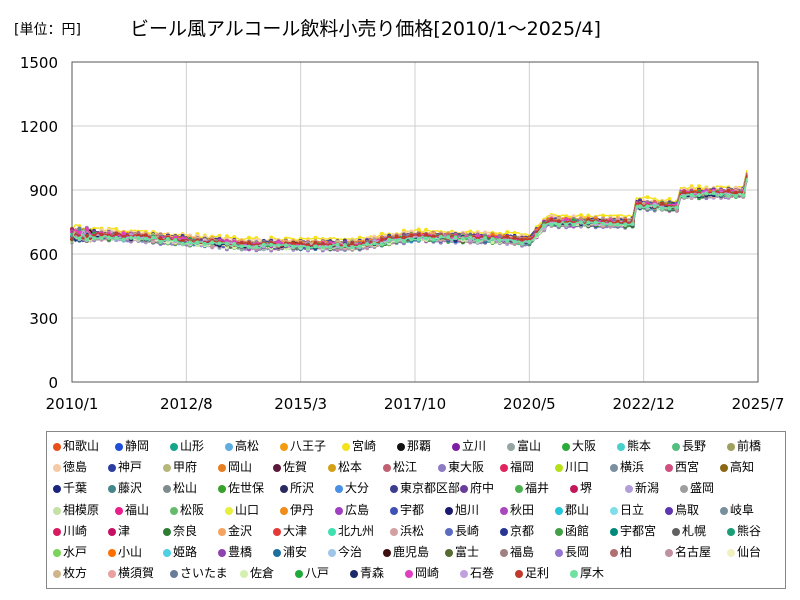 The width and height of the screenshot is (800, 600). I want to click on x-tick-label: 2020/5, so click(529, 404).